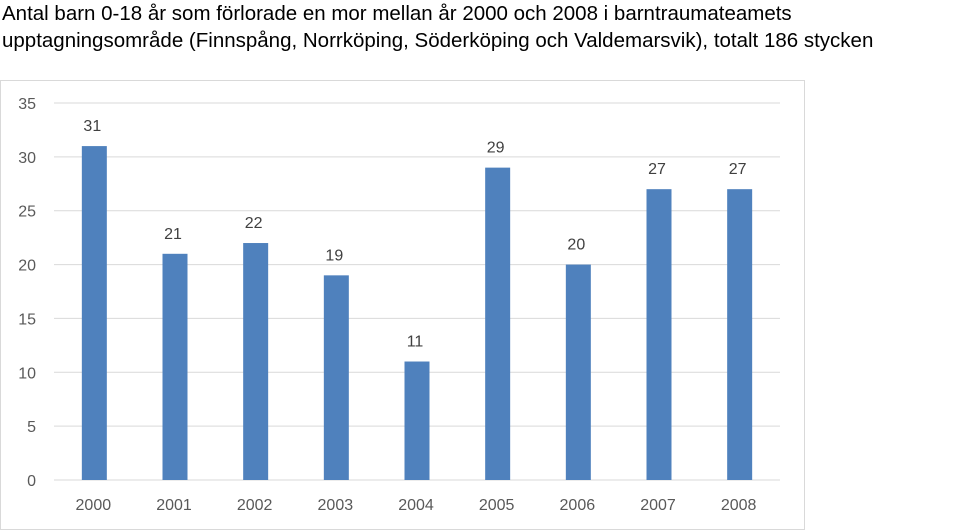 The width and height of the screenshot is (959, 532). What do you see at coordinates (576, 245) in the screenshot?
I see `data-label: 20` at bounding box center [576, 245].